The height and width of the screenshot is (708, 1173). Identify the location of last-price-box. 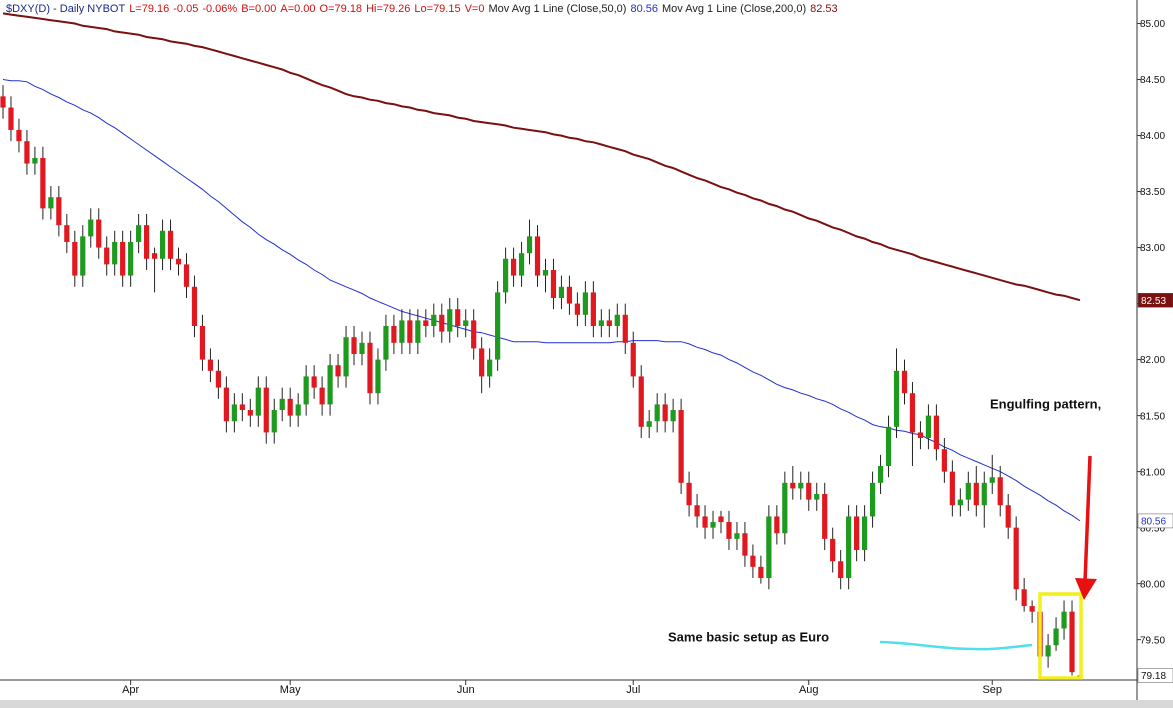
(1155, 675).